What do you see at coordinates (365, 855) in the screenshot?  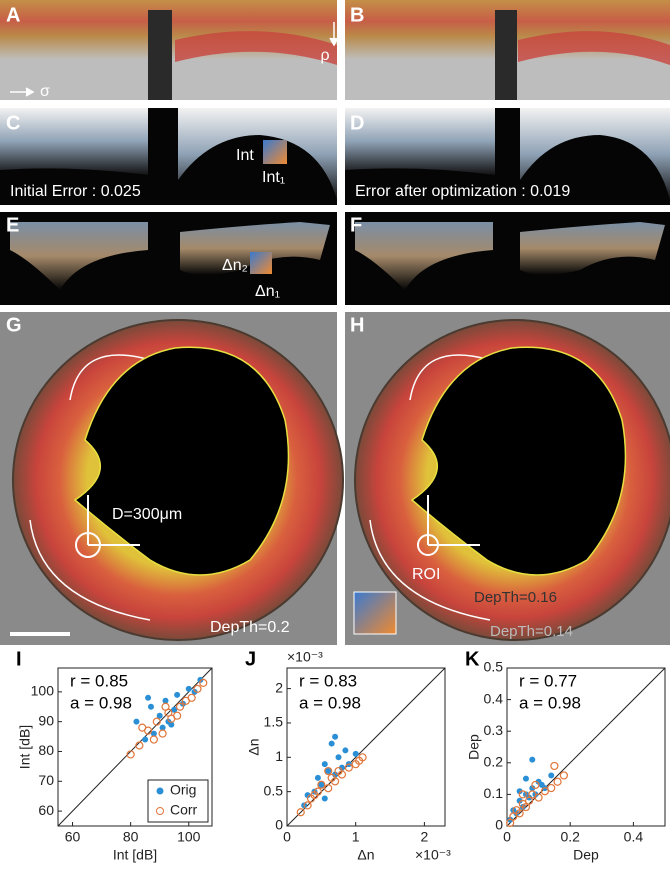 I see `x-axis-label: Δn` at bounding box center [365, 855].